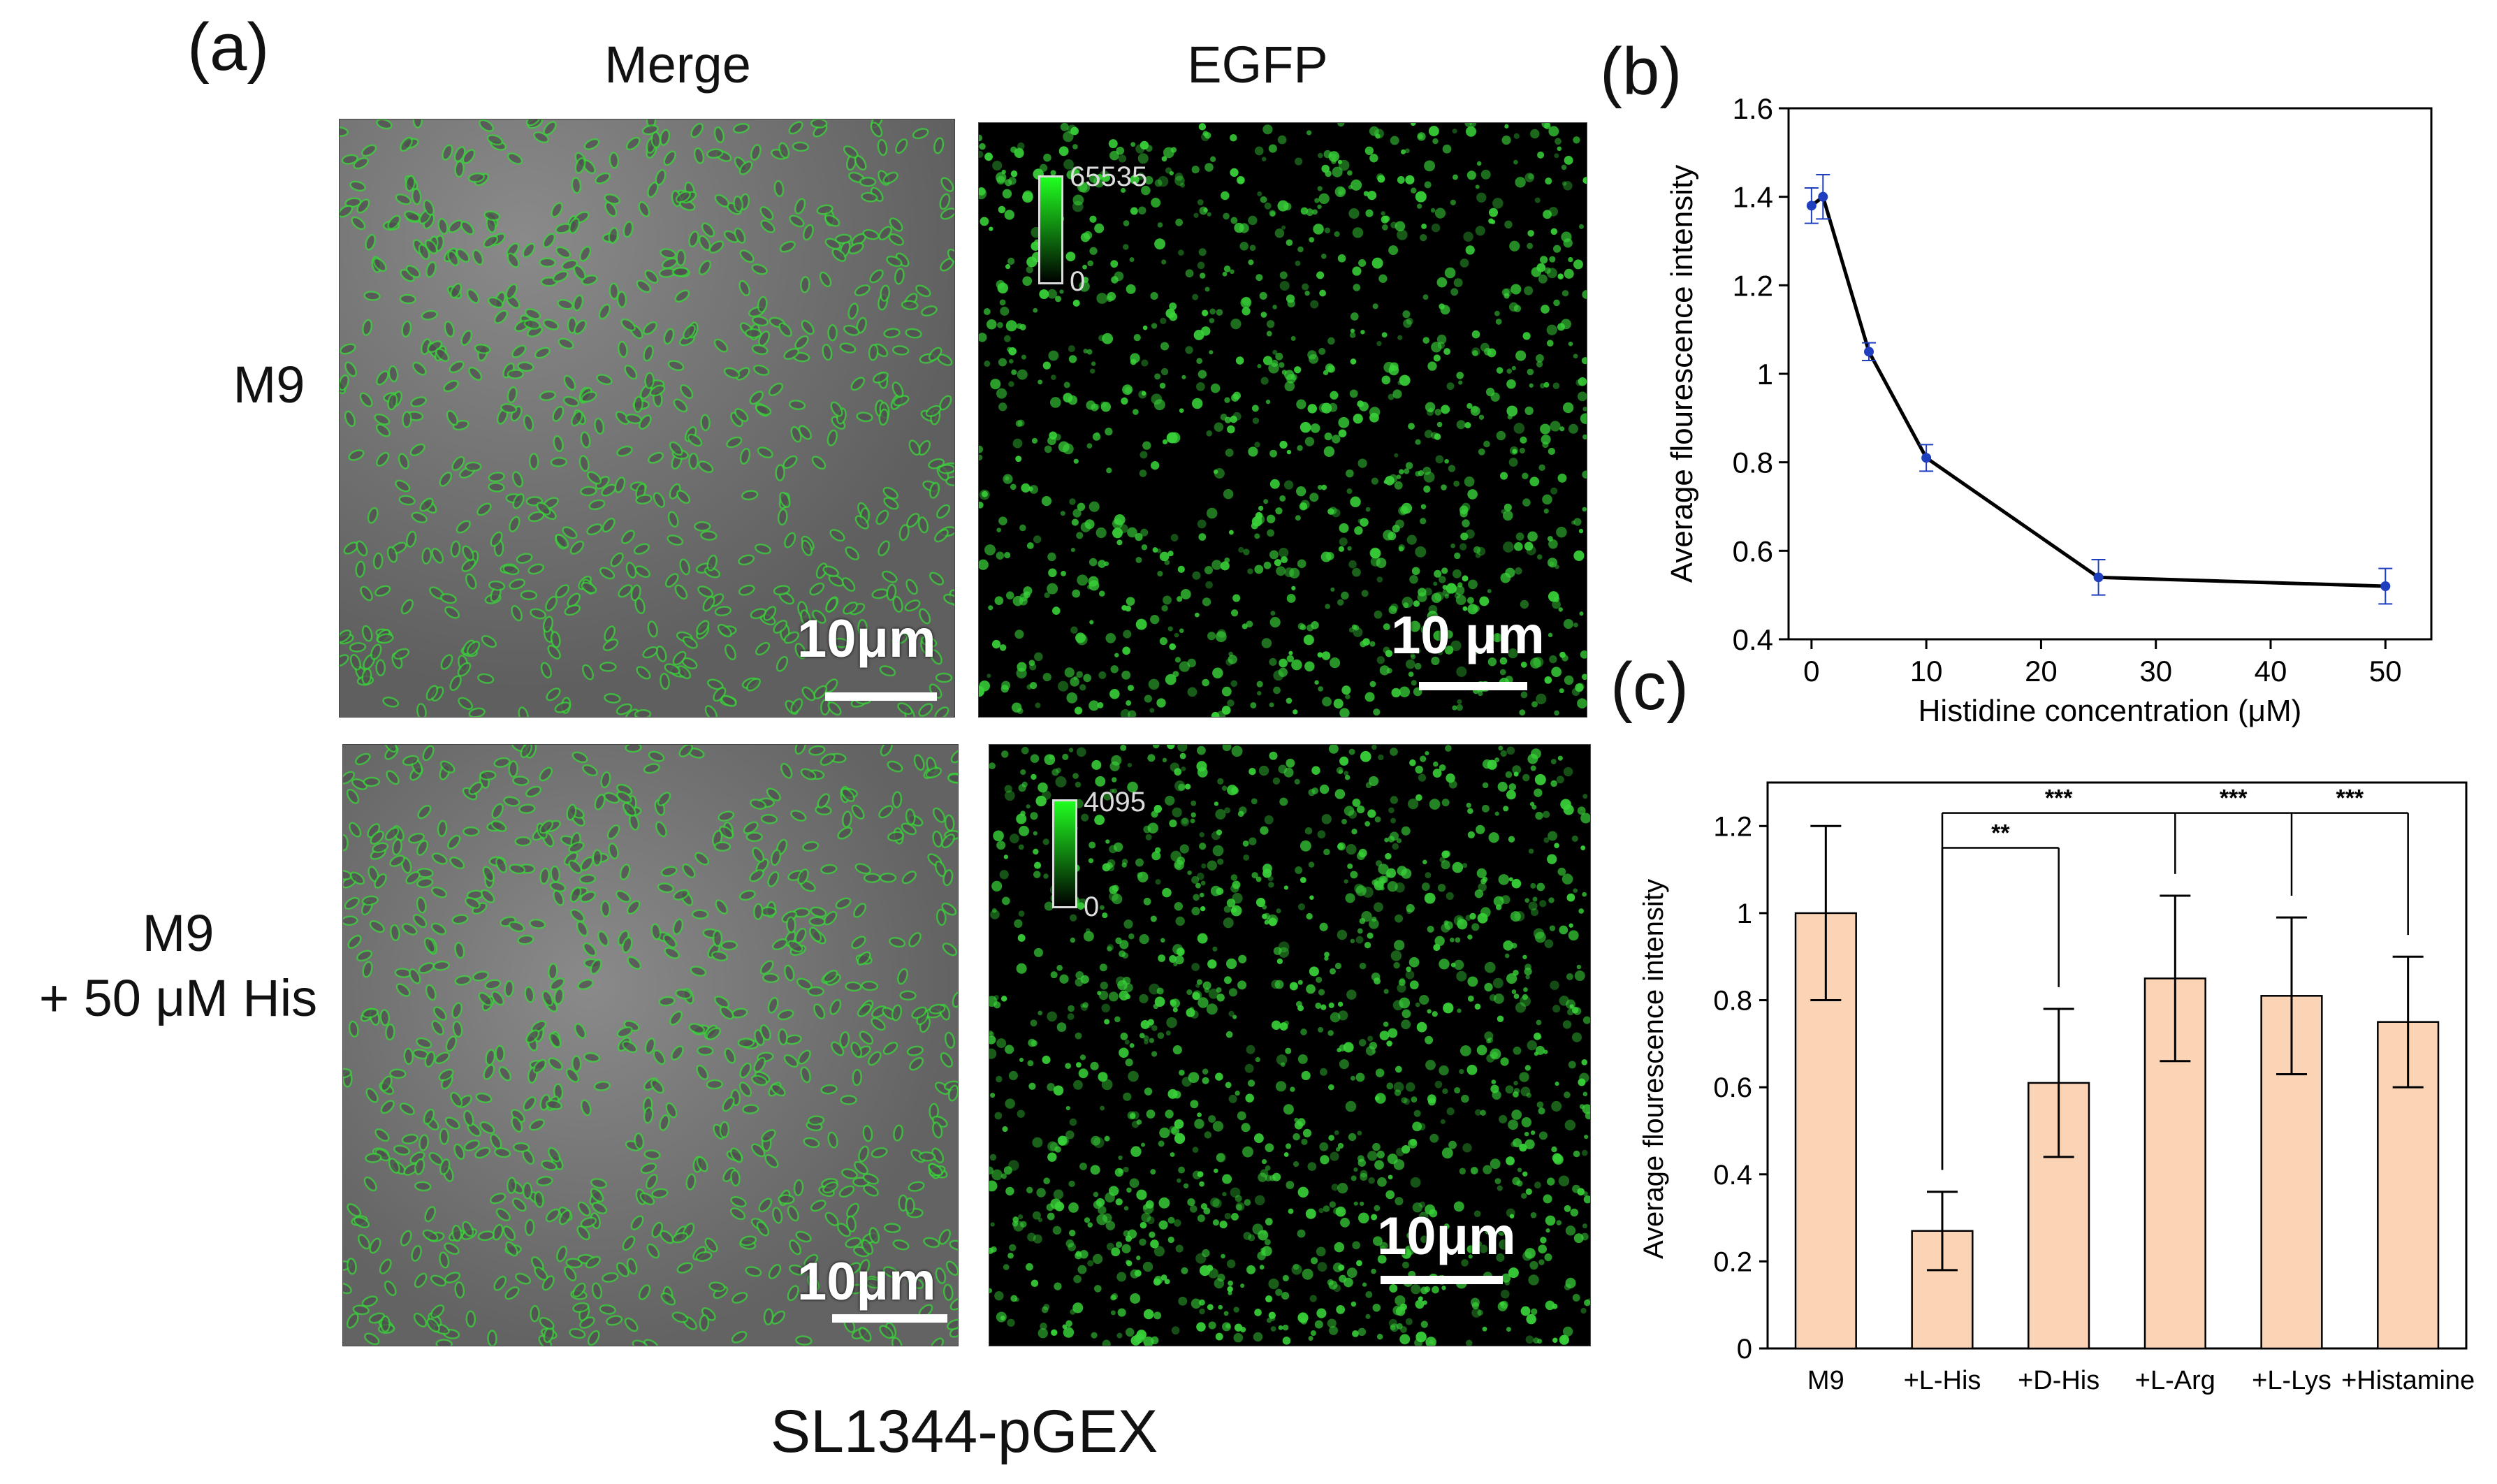 Image resolution: width=2497 pixels, height=1484 pixels. What do you see at coordinates (228, 47) in the screenshot?
I see `panel-label-a: (a)` at bounding box center [228, 47].